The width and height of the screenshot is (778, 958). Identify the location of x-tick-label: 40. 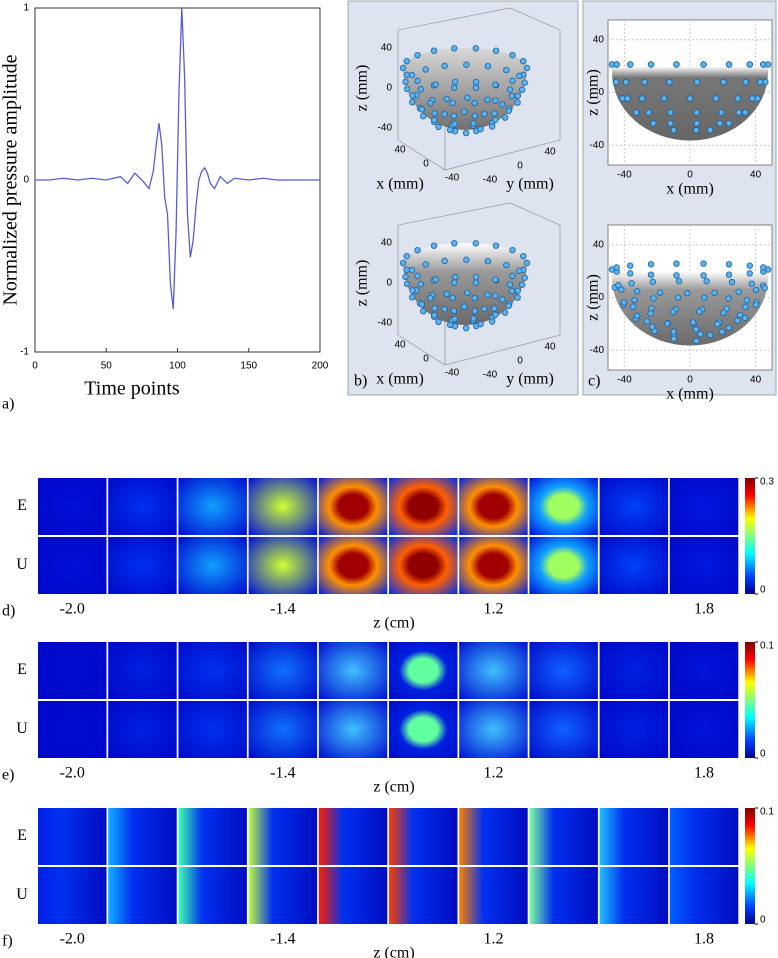
(400, 345).